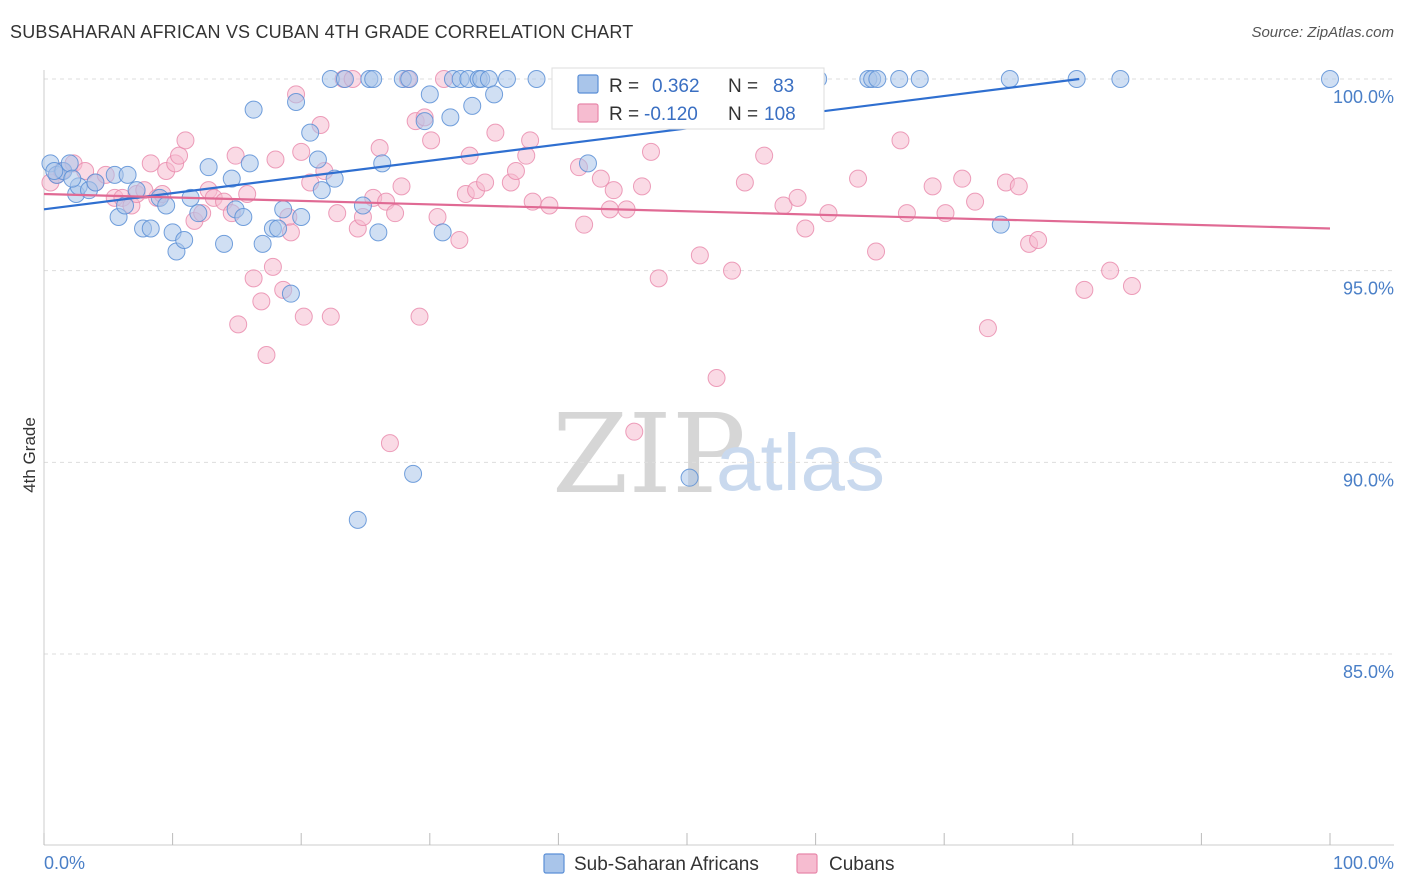 The width and height of the screenshot is (1406, 892). What do you see at coordinates (588, 84) in the screenshot?
I see `stats-legend-swatch-blue` at bounding box center [588, 84].